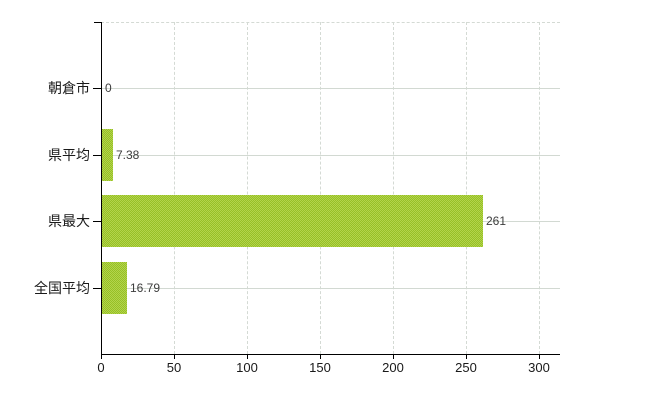  I want to click on x-tick-label: 0, so click(101, 367).